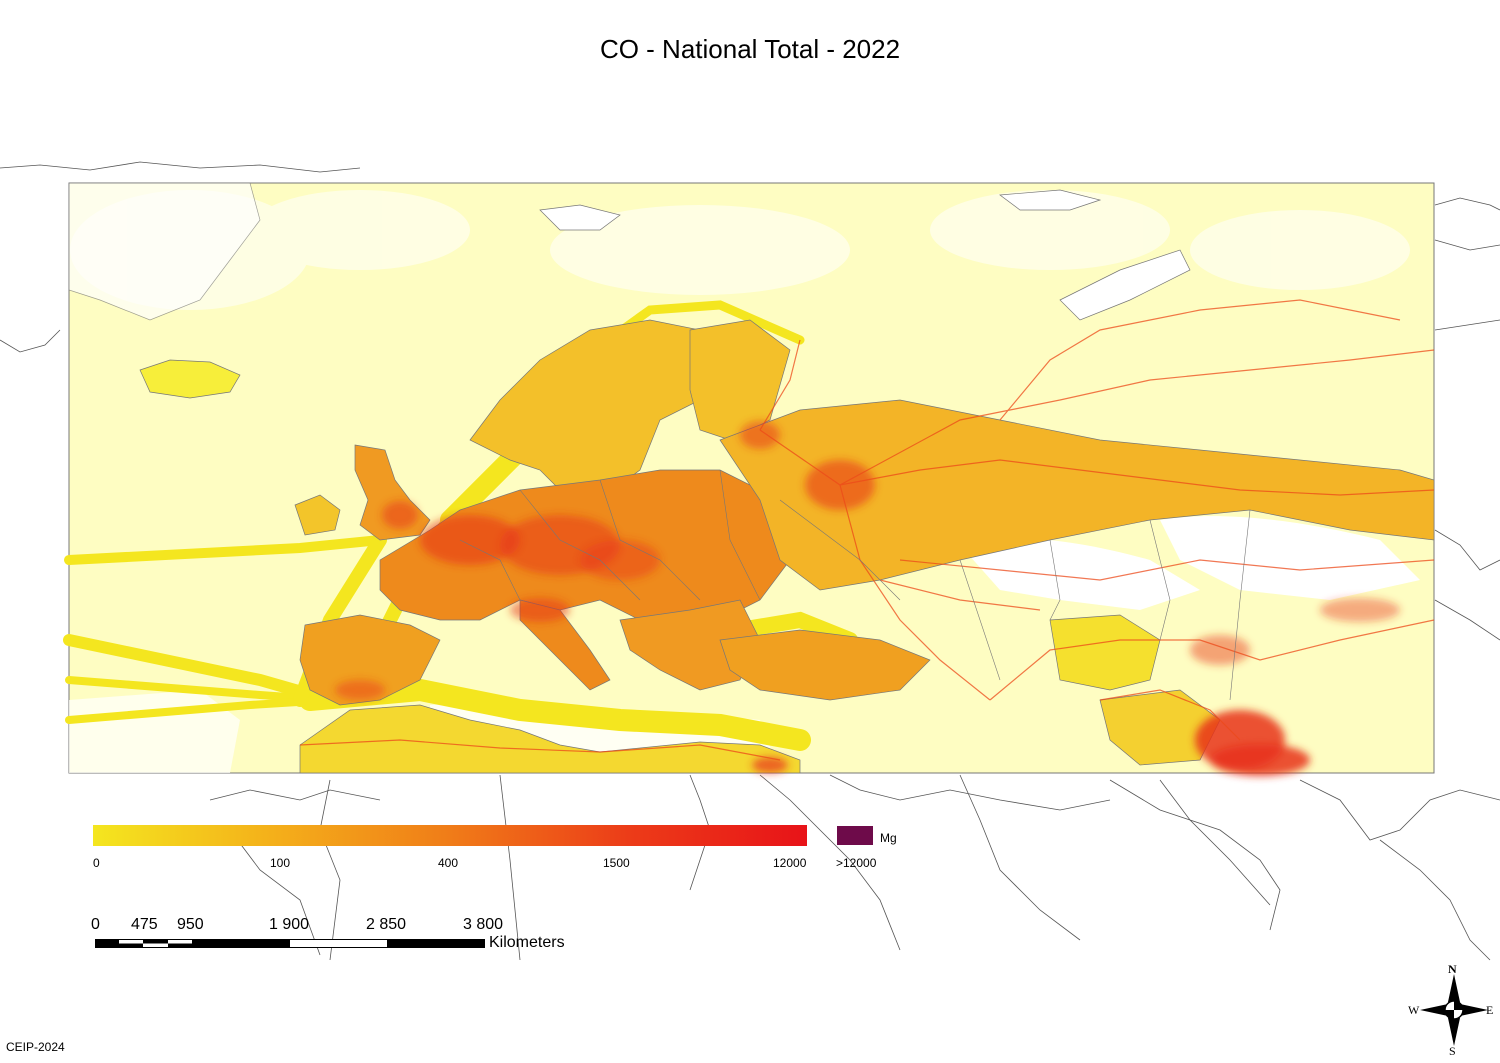 The width and height of the screenshot is (1500, 1063). What do you see at coordinates (1452, 1010) in the screenshot?
I see `compass-rose-icon: N S W E` at bounding box center [1452, 1010].